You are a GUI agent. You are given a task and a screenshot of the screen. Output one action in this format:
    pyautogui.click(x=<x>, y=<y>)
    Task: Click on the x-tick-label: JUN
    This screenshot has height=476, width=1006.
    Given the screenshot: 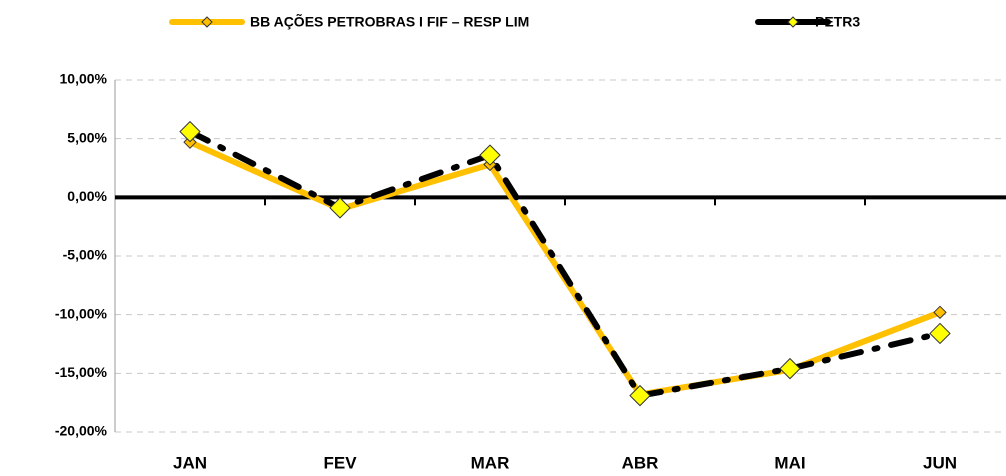 What is the action you would take?
    pyautogui.click(x=940, y=462)
    